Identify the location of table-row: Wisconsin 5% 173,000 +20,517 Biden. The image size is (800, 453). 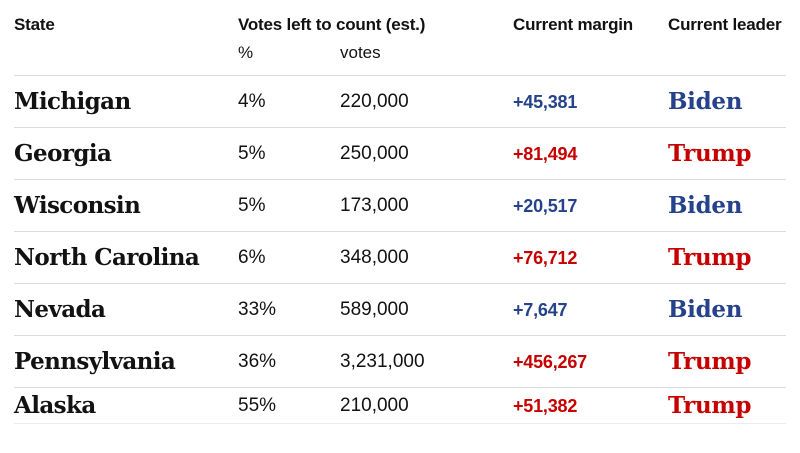
(400, 205).